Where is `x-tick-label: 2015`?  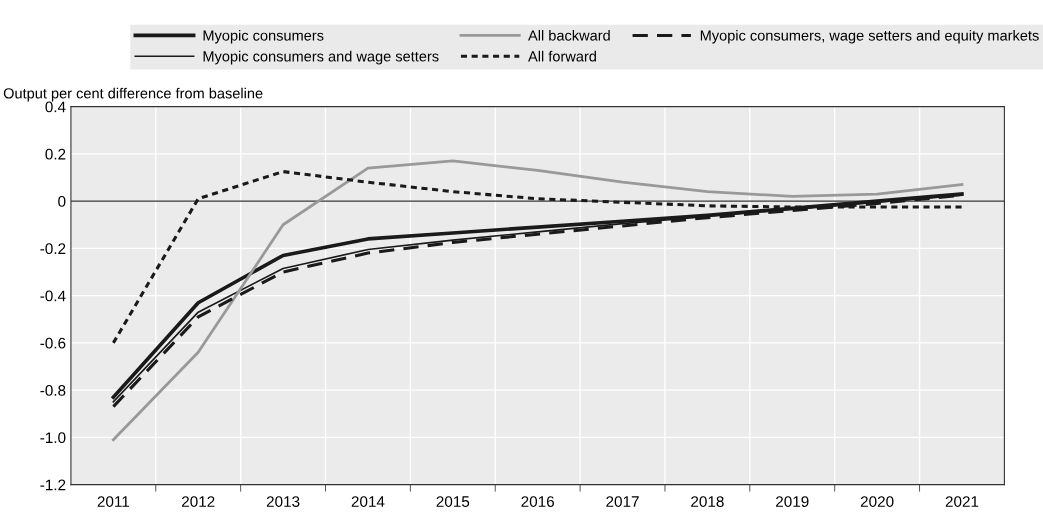
x-tick-label: 2015 is located at coordinates (453, 501).